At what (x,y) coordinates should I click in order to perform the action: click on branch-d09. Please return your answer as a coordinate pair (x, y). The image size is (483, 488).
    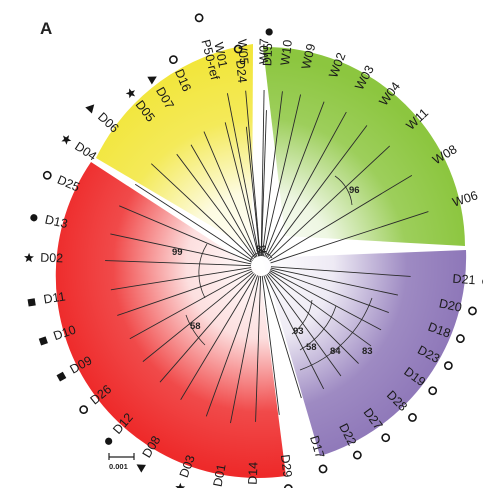
    Looking at the image, I should click on (176, 313).